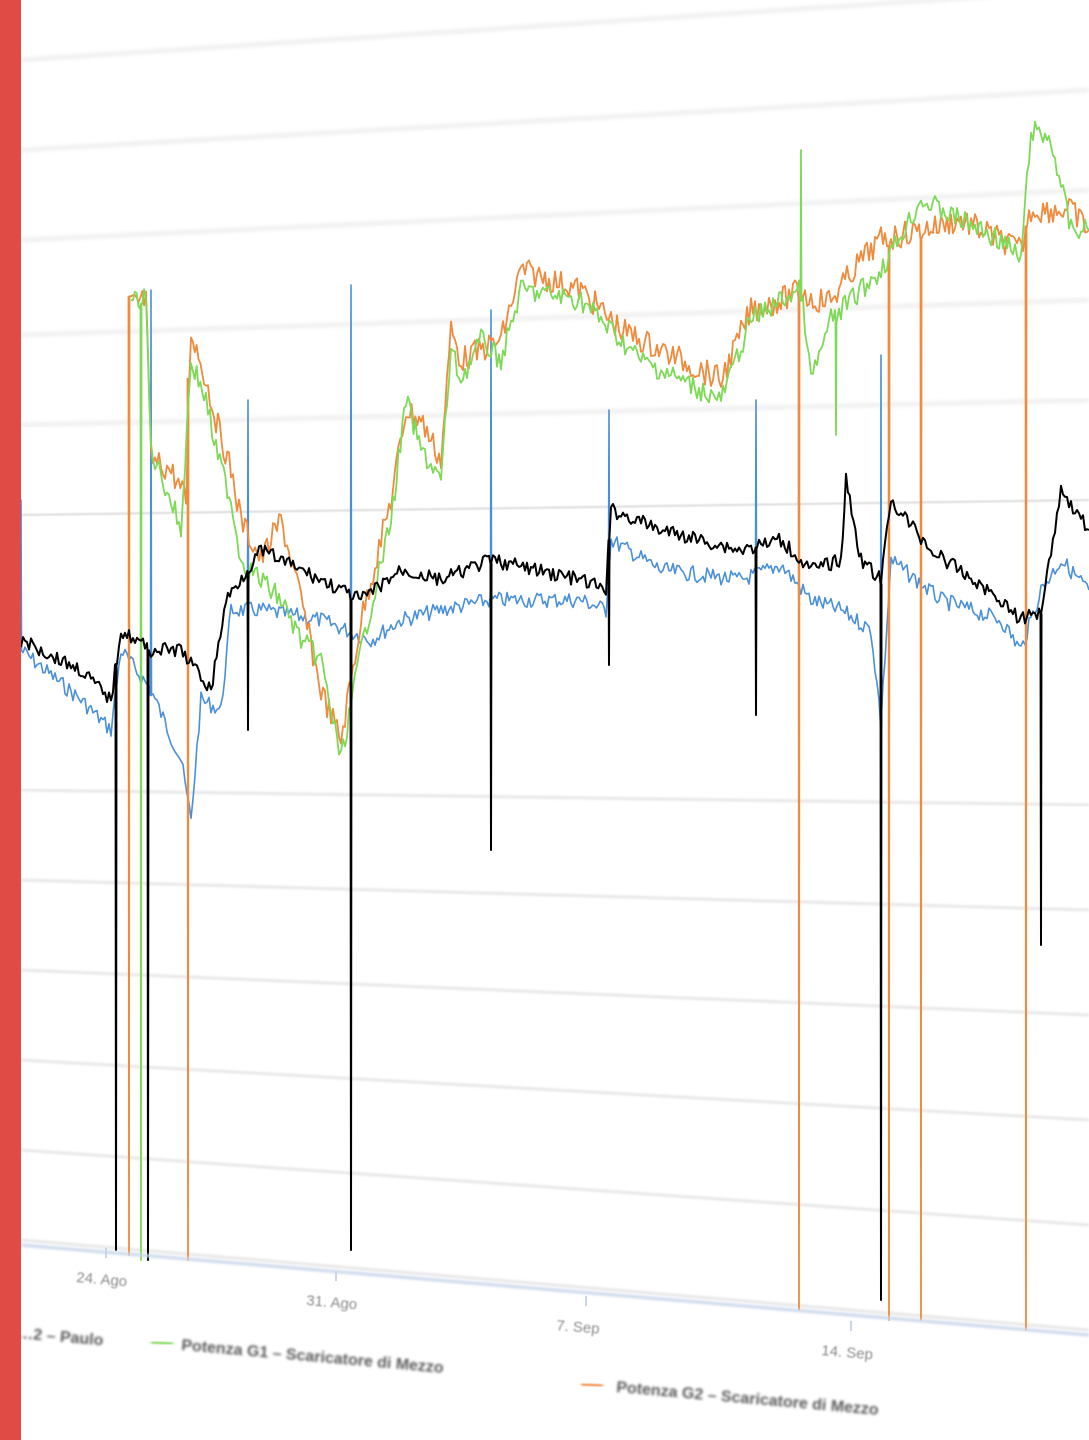  What do you see at coordinates (332, 1302) in the screenshot?
I see `x-tick-label: 31. Ago` at bounding box center [332, 1302].